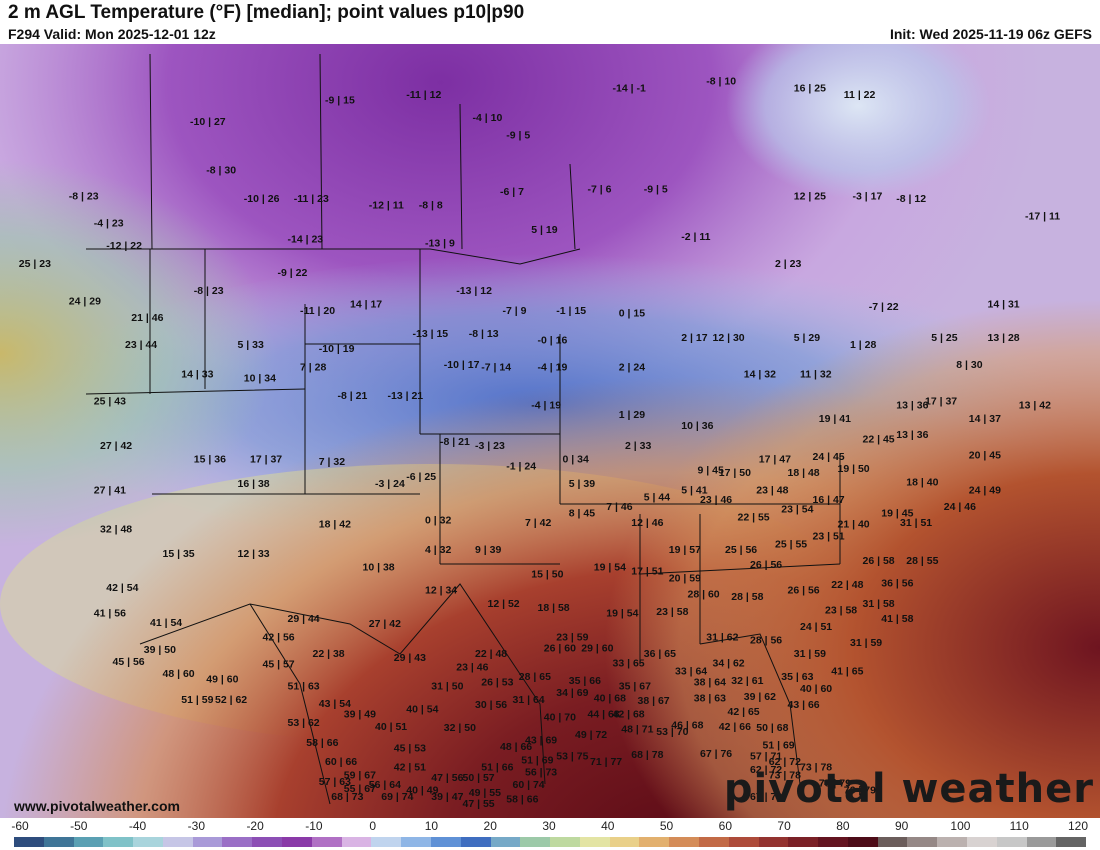 The width and height of the screenshot is (1100, 850). What do you see at coordinates (410, 658) in the screenshot?
I see `point-value: 29 | 43` at bounding box center [410, 658].